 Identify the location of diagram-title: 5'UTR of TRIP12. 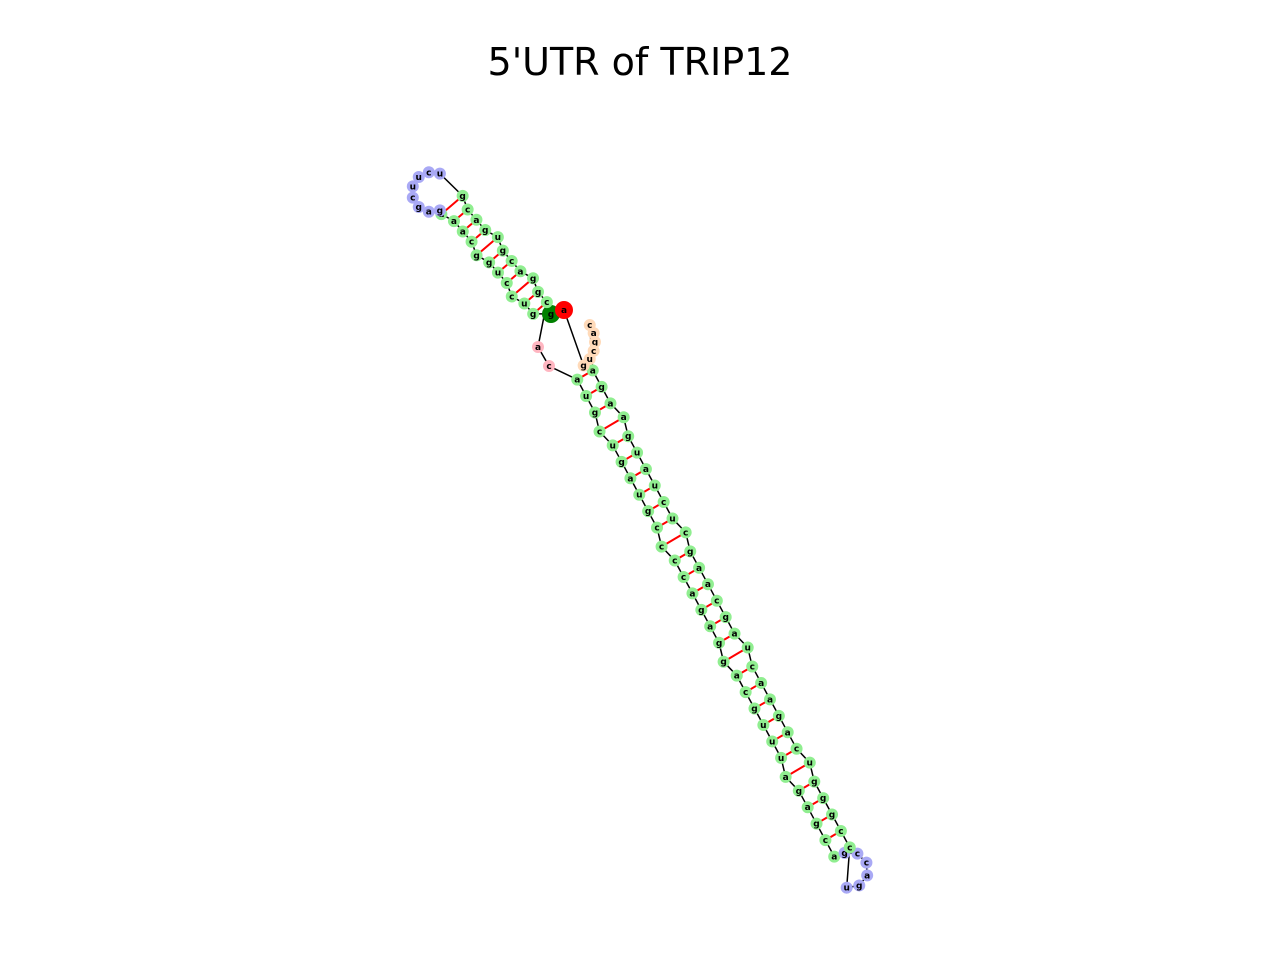
(640, 62).